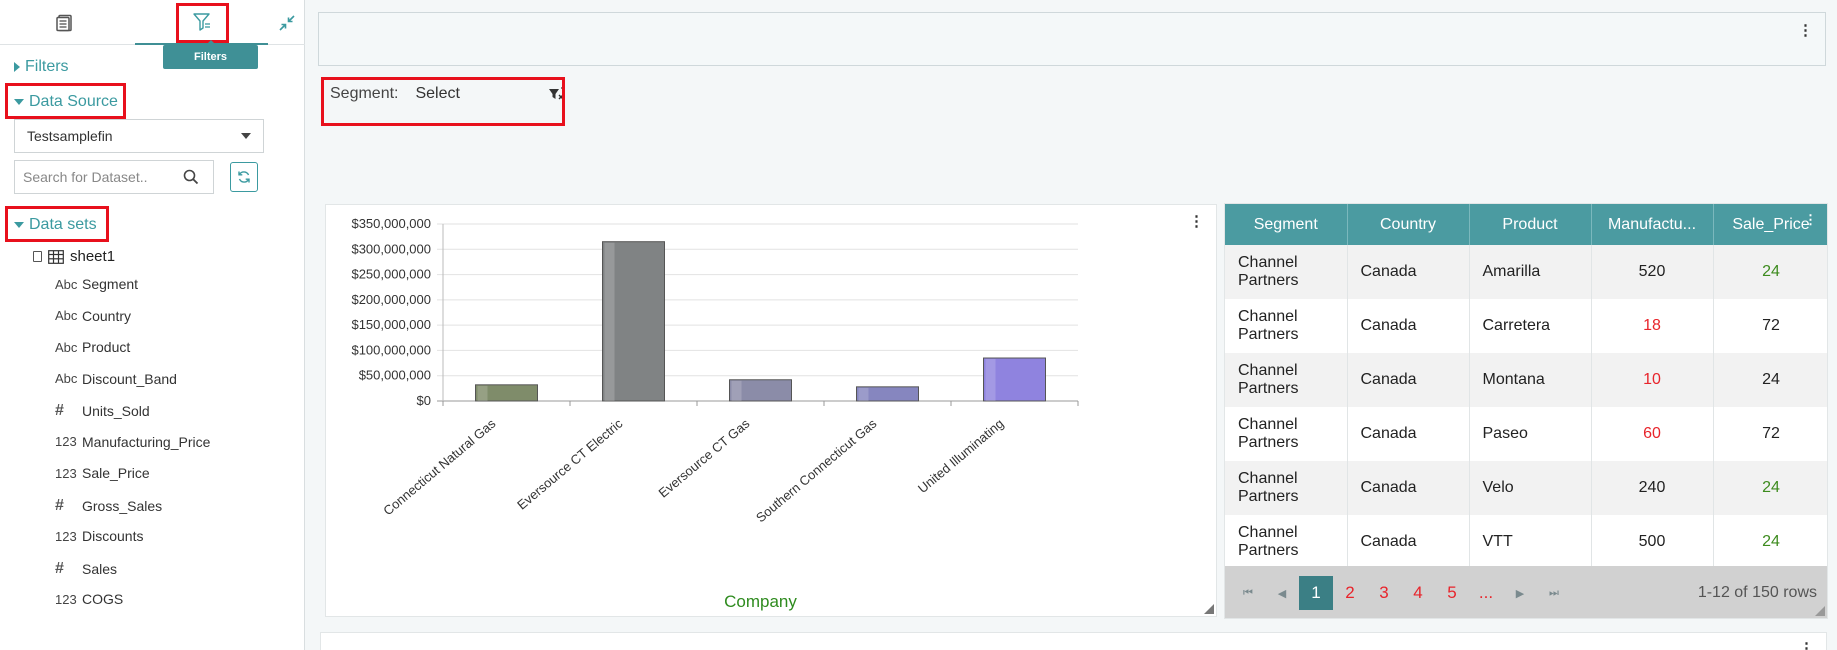 The image size is (1837, 650). I want to click on field-type-icon: 123, so click(66, 536).